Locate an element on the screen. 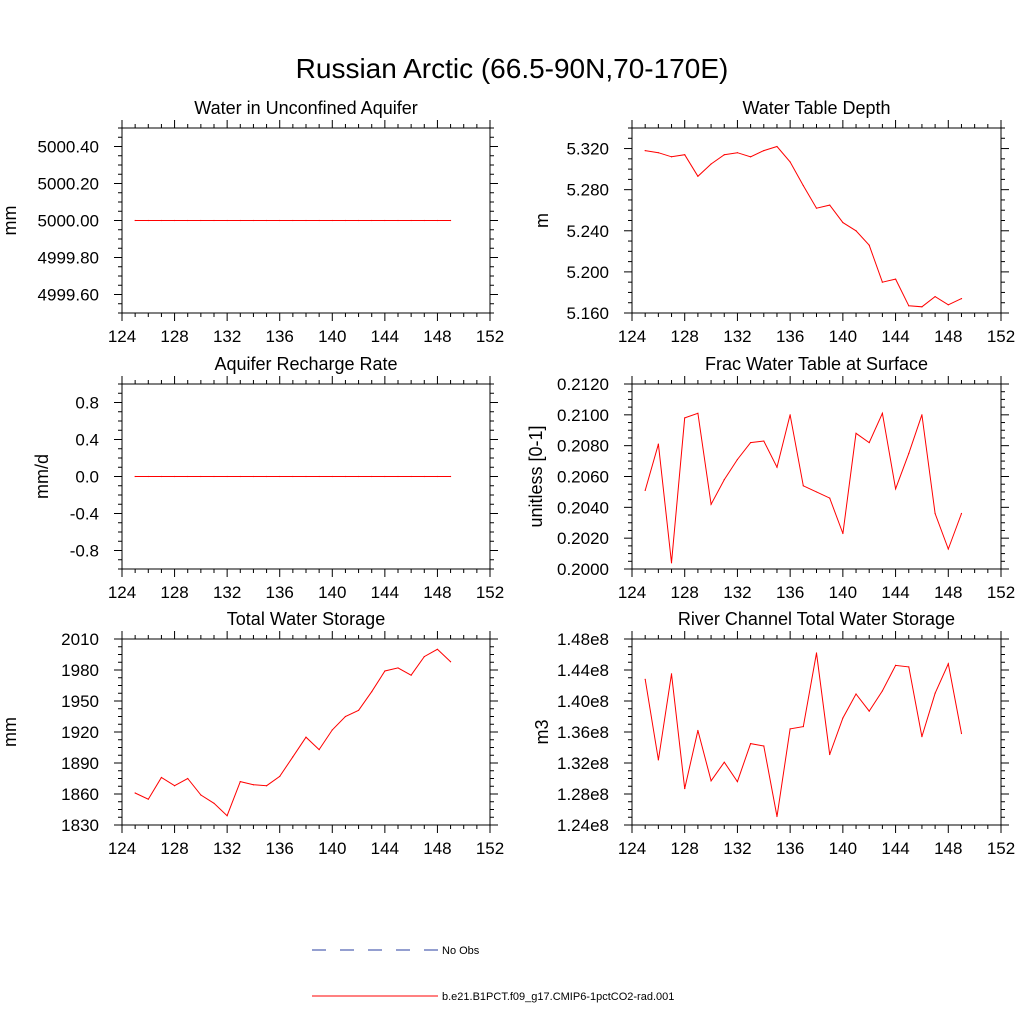  y-tick-label: 5.280 is located at coordinates (587, 190).